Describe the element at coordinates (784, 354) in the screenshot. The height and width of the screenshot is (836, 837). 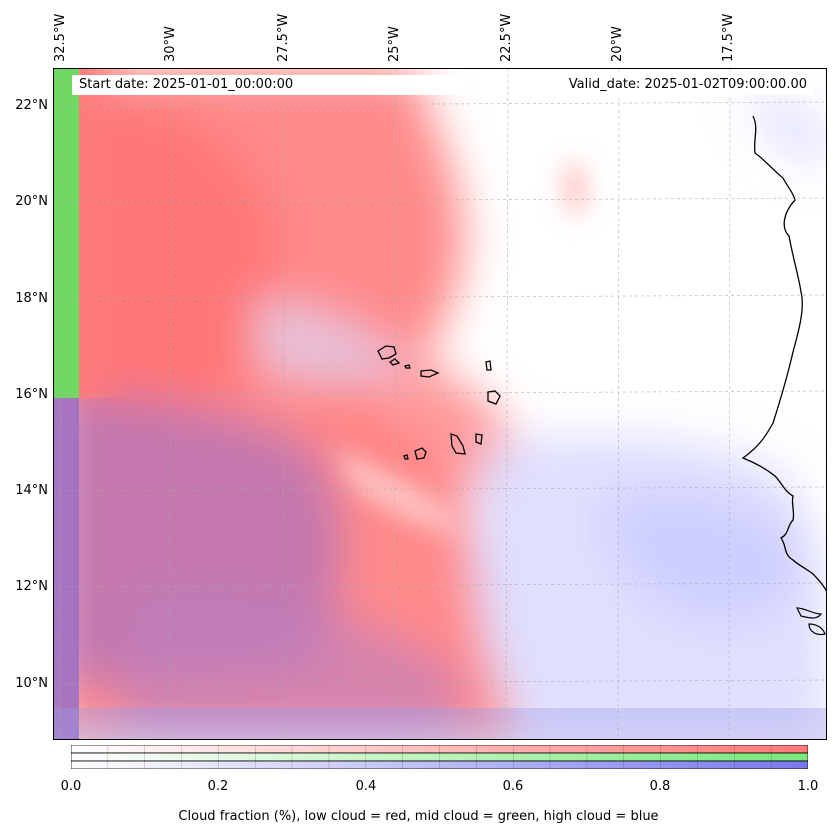
I see `africa-coastline` at that location.